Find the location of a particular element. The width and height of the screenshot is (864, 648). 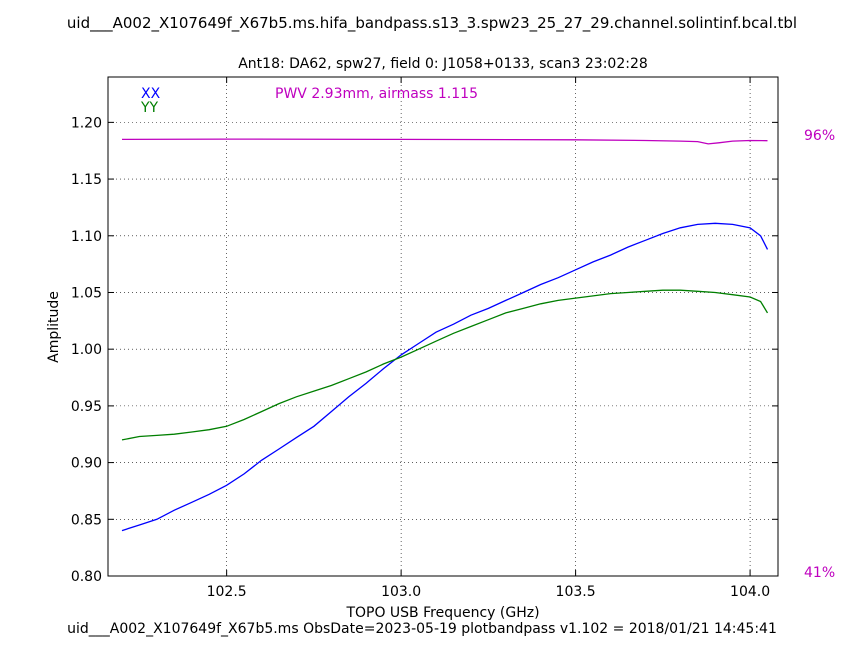

x-tick-label: 103.0 is located at coordinates (401, 592).